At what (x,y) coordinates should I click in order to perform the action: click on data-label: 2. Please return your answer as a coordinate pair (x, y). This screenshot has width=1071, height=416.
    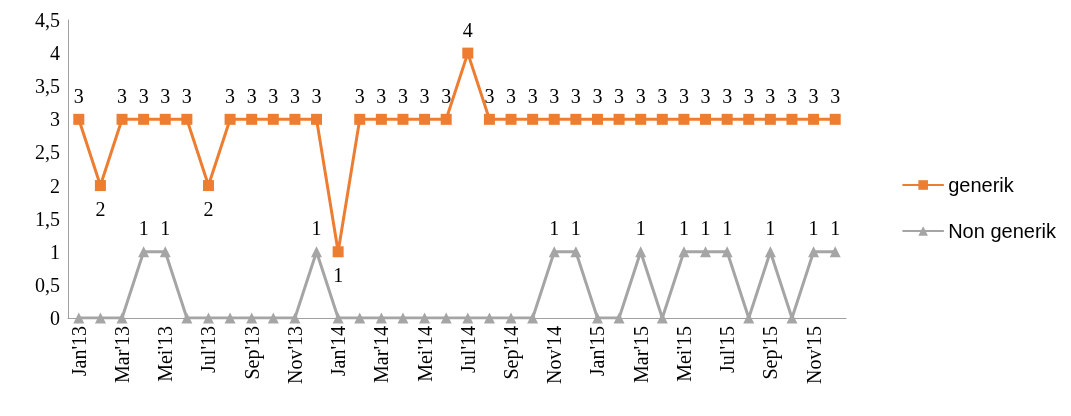
    Looking at the image, I should click on (100, 209).